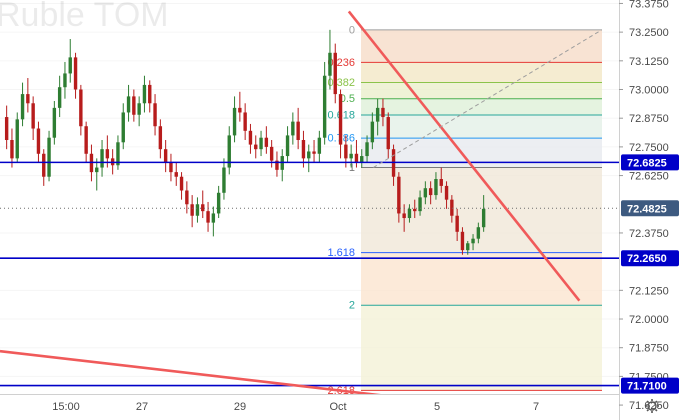 The height and width of the screenshot is (420, 680). Describe the element at coordinates (649, 291) in the screenshot. I see `price-tick-label: 72.1250` at that location.